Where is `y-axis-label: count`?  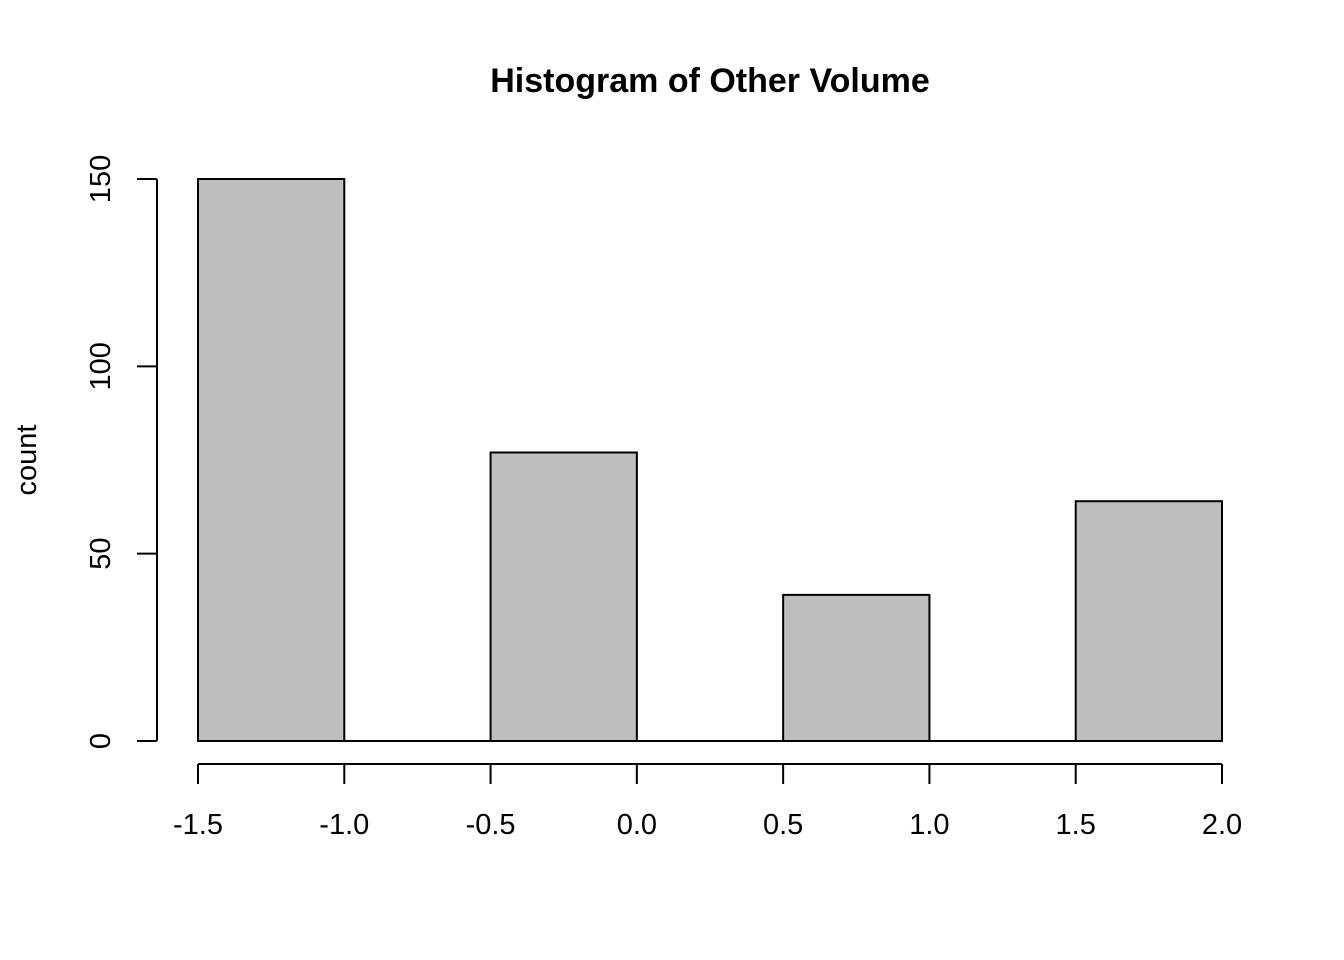
y-axis-label: count is located at coordinates (27, 460).